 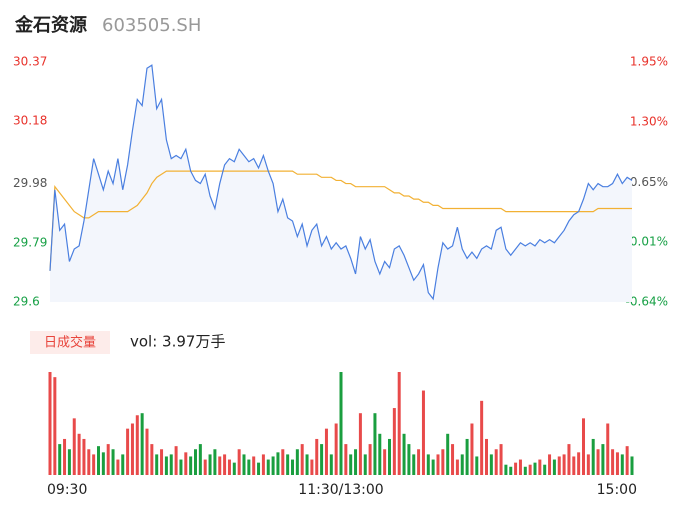 I want to click on x-tick-label: 11:30/13:00, so click(x=340, y=490).